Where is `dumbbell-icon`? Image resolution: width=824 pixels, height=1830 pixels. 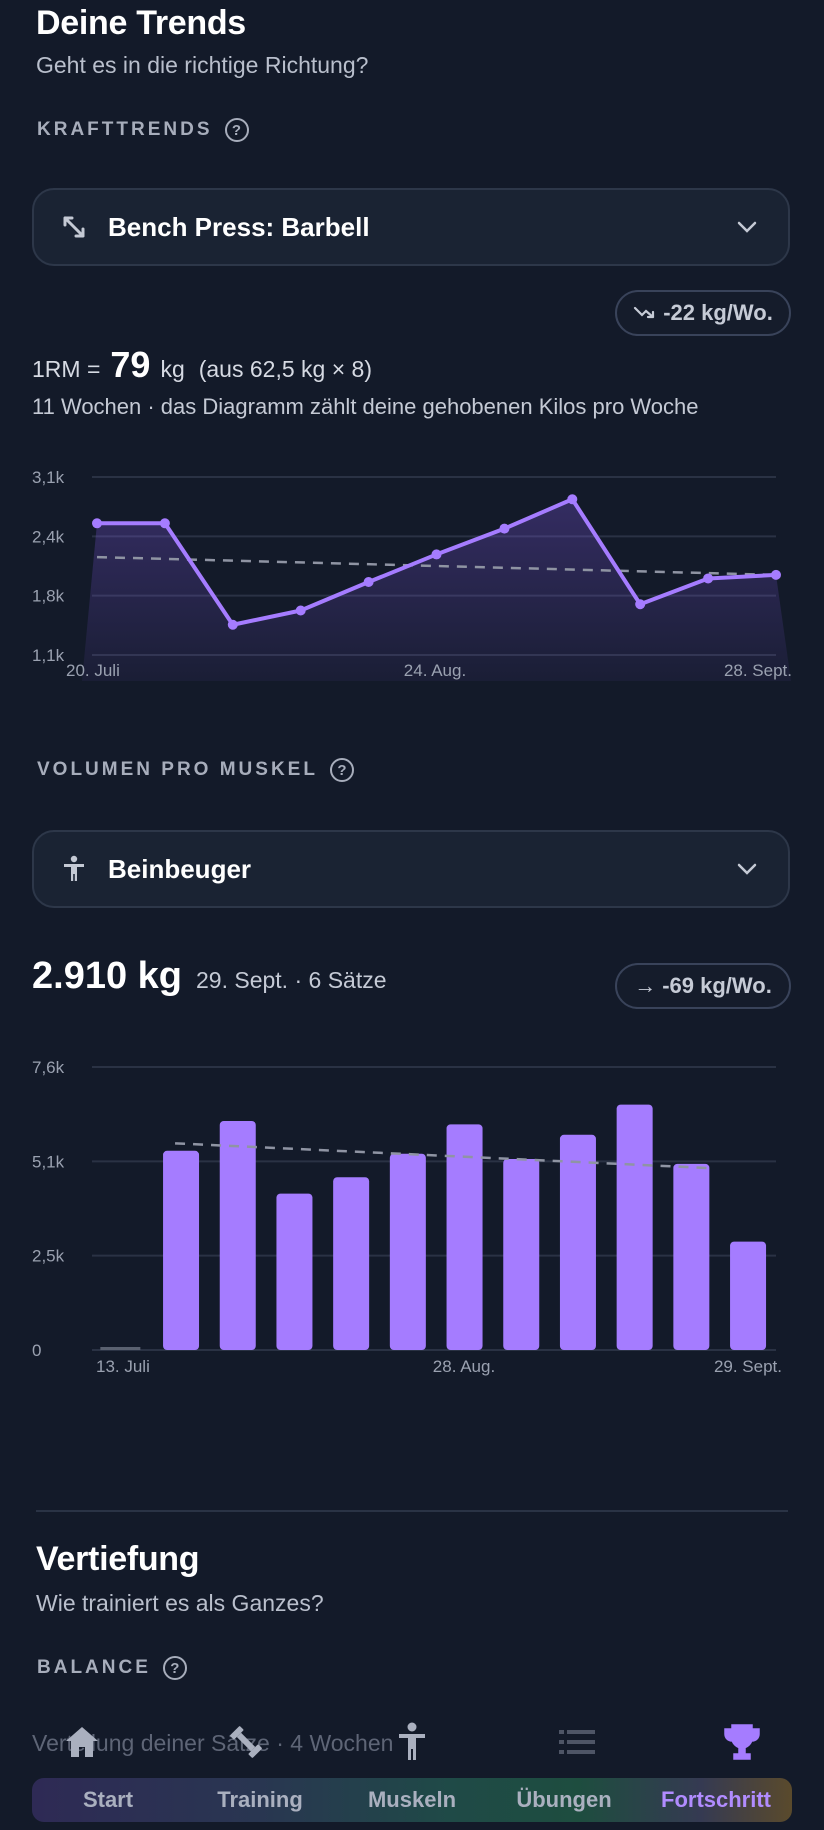 dumbbell-icon is located at coordinates (246, 1742).